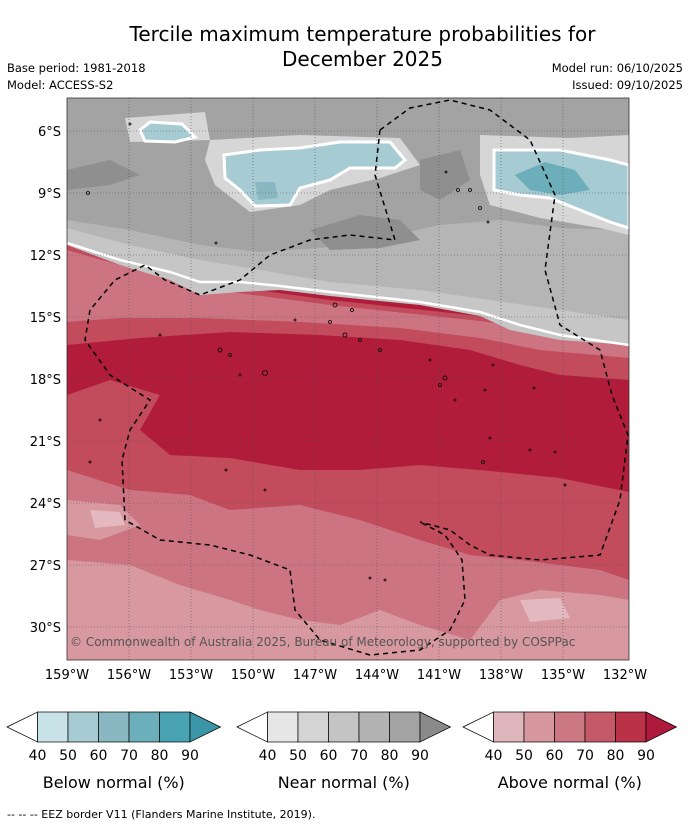 The image size is (690, 827). What do you see at coordinates (617, 68) in the screenshot?
I see `model-run: Model run: 06/10/2025` at bounding box center [617, 68].